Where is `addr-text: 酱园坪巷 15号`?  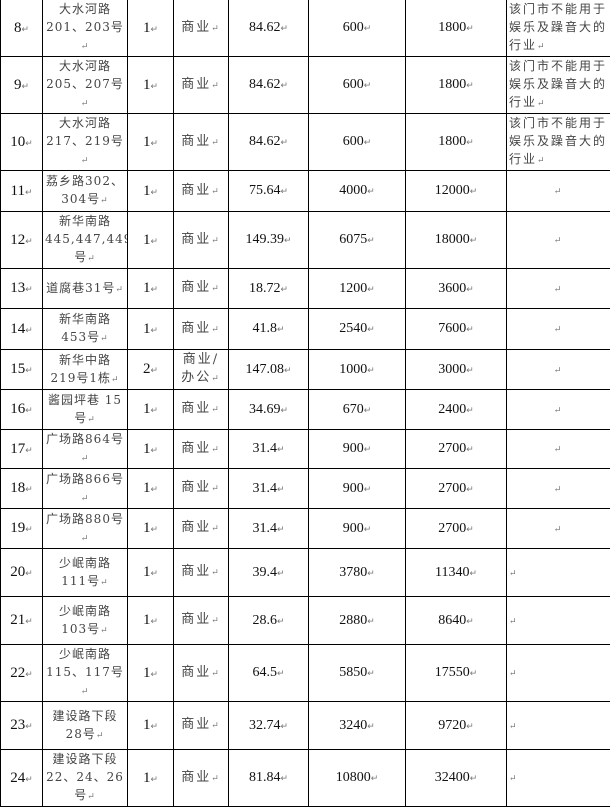 addr-text: 酱园坪巷 15号 is located at coordinates (85, 409).